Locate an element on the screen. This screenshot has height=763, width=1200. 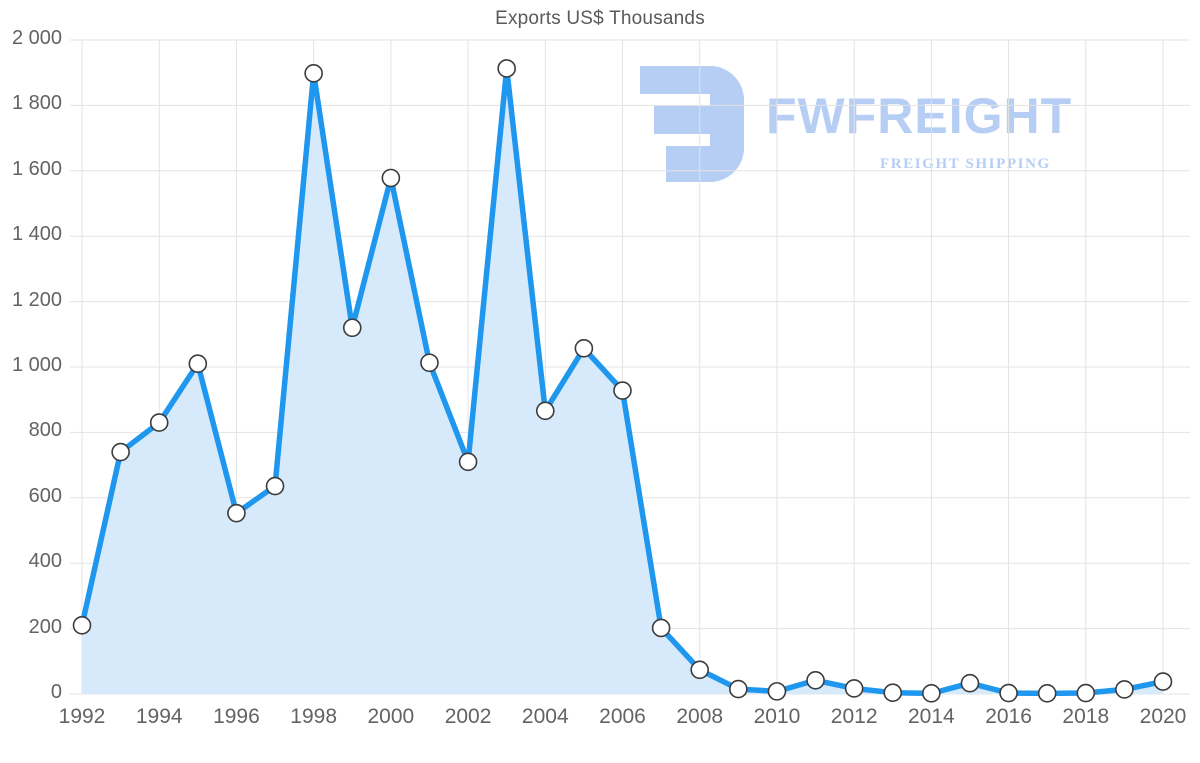
y-axis-tick-label: 800 is located at coordinates (45, 430).